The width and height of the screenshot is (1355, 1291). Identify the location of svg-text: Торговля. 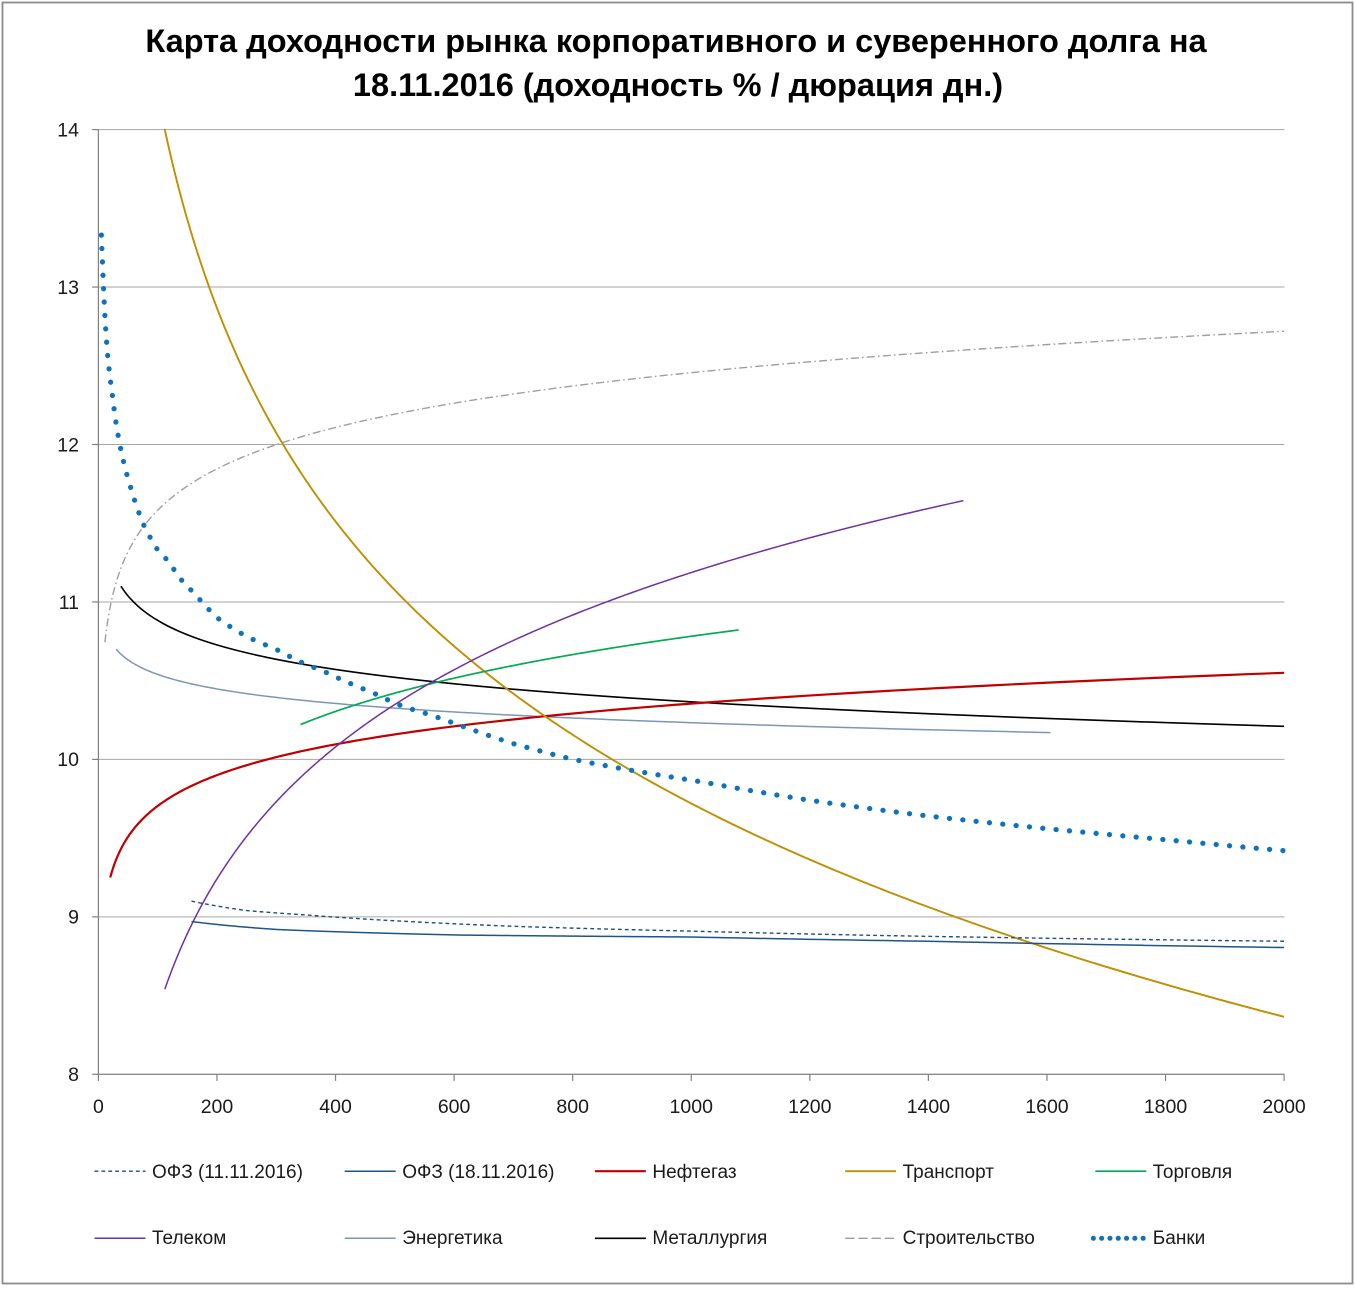
(1192, 1172).